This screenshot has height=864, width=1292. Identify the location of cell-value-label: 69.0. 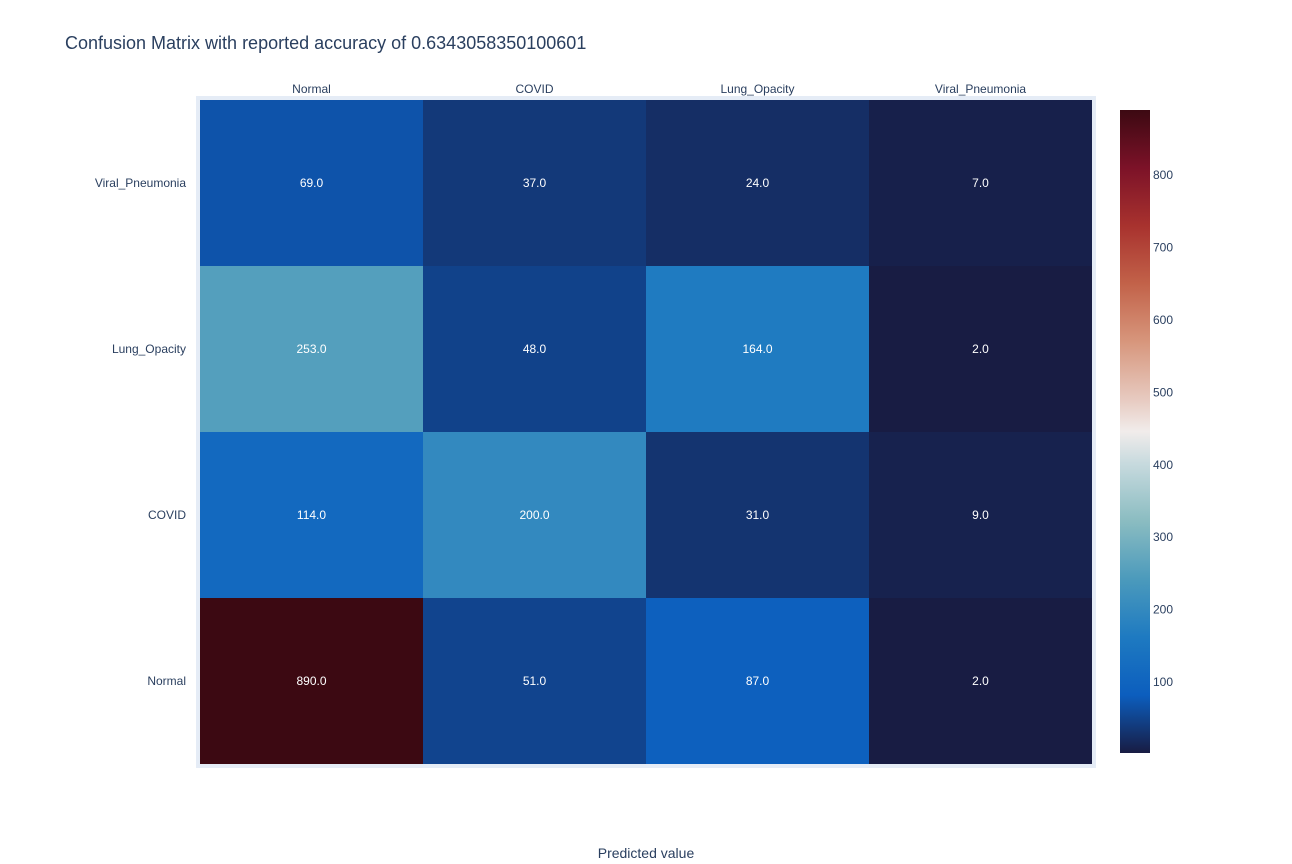
(312, 183).